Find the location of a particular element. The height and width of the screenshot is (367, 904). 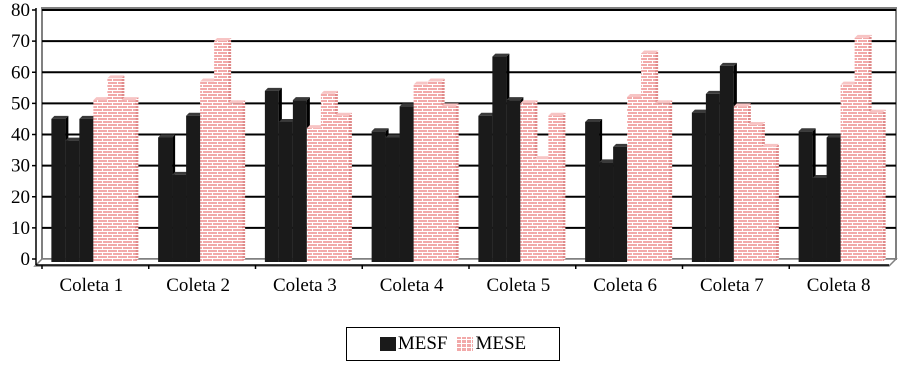

x-category-label: Coleta 5 is located at coordinates (518, 285).